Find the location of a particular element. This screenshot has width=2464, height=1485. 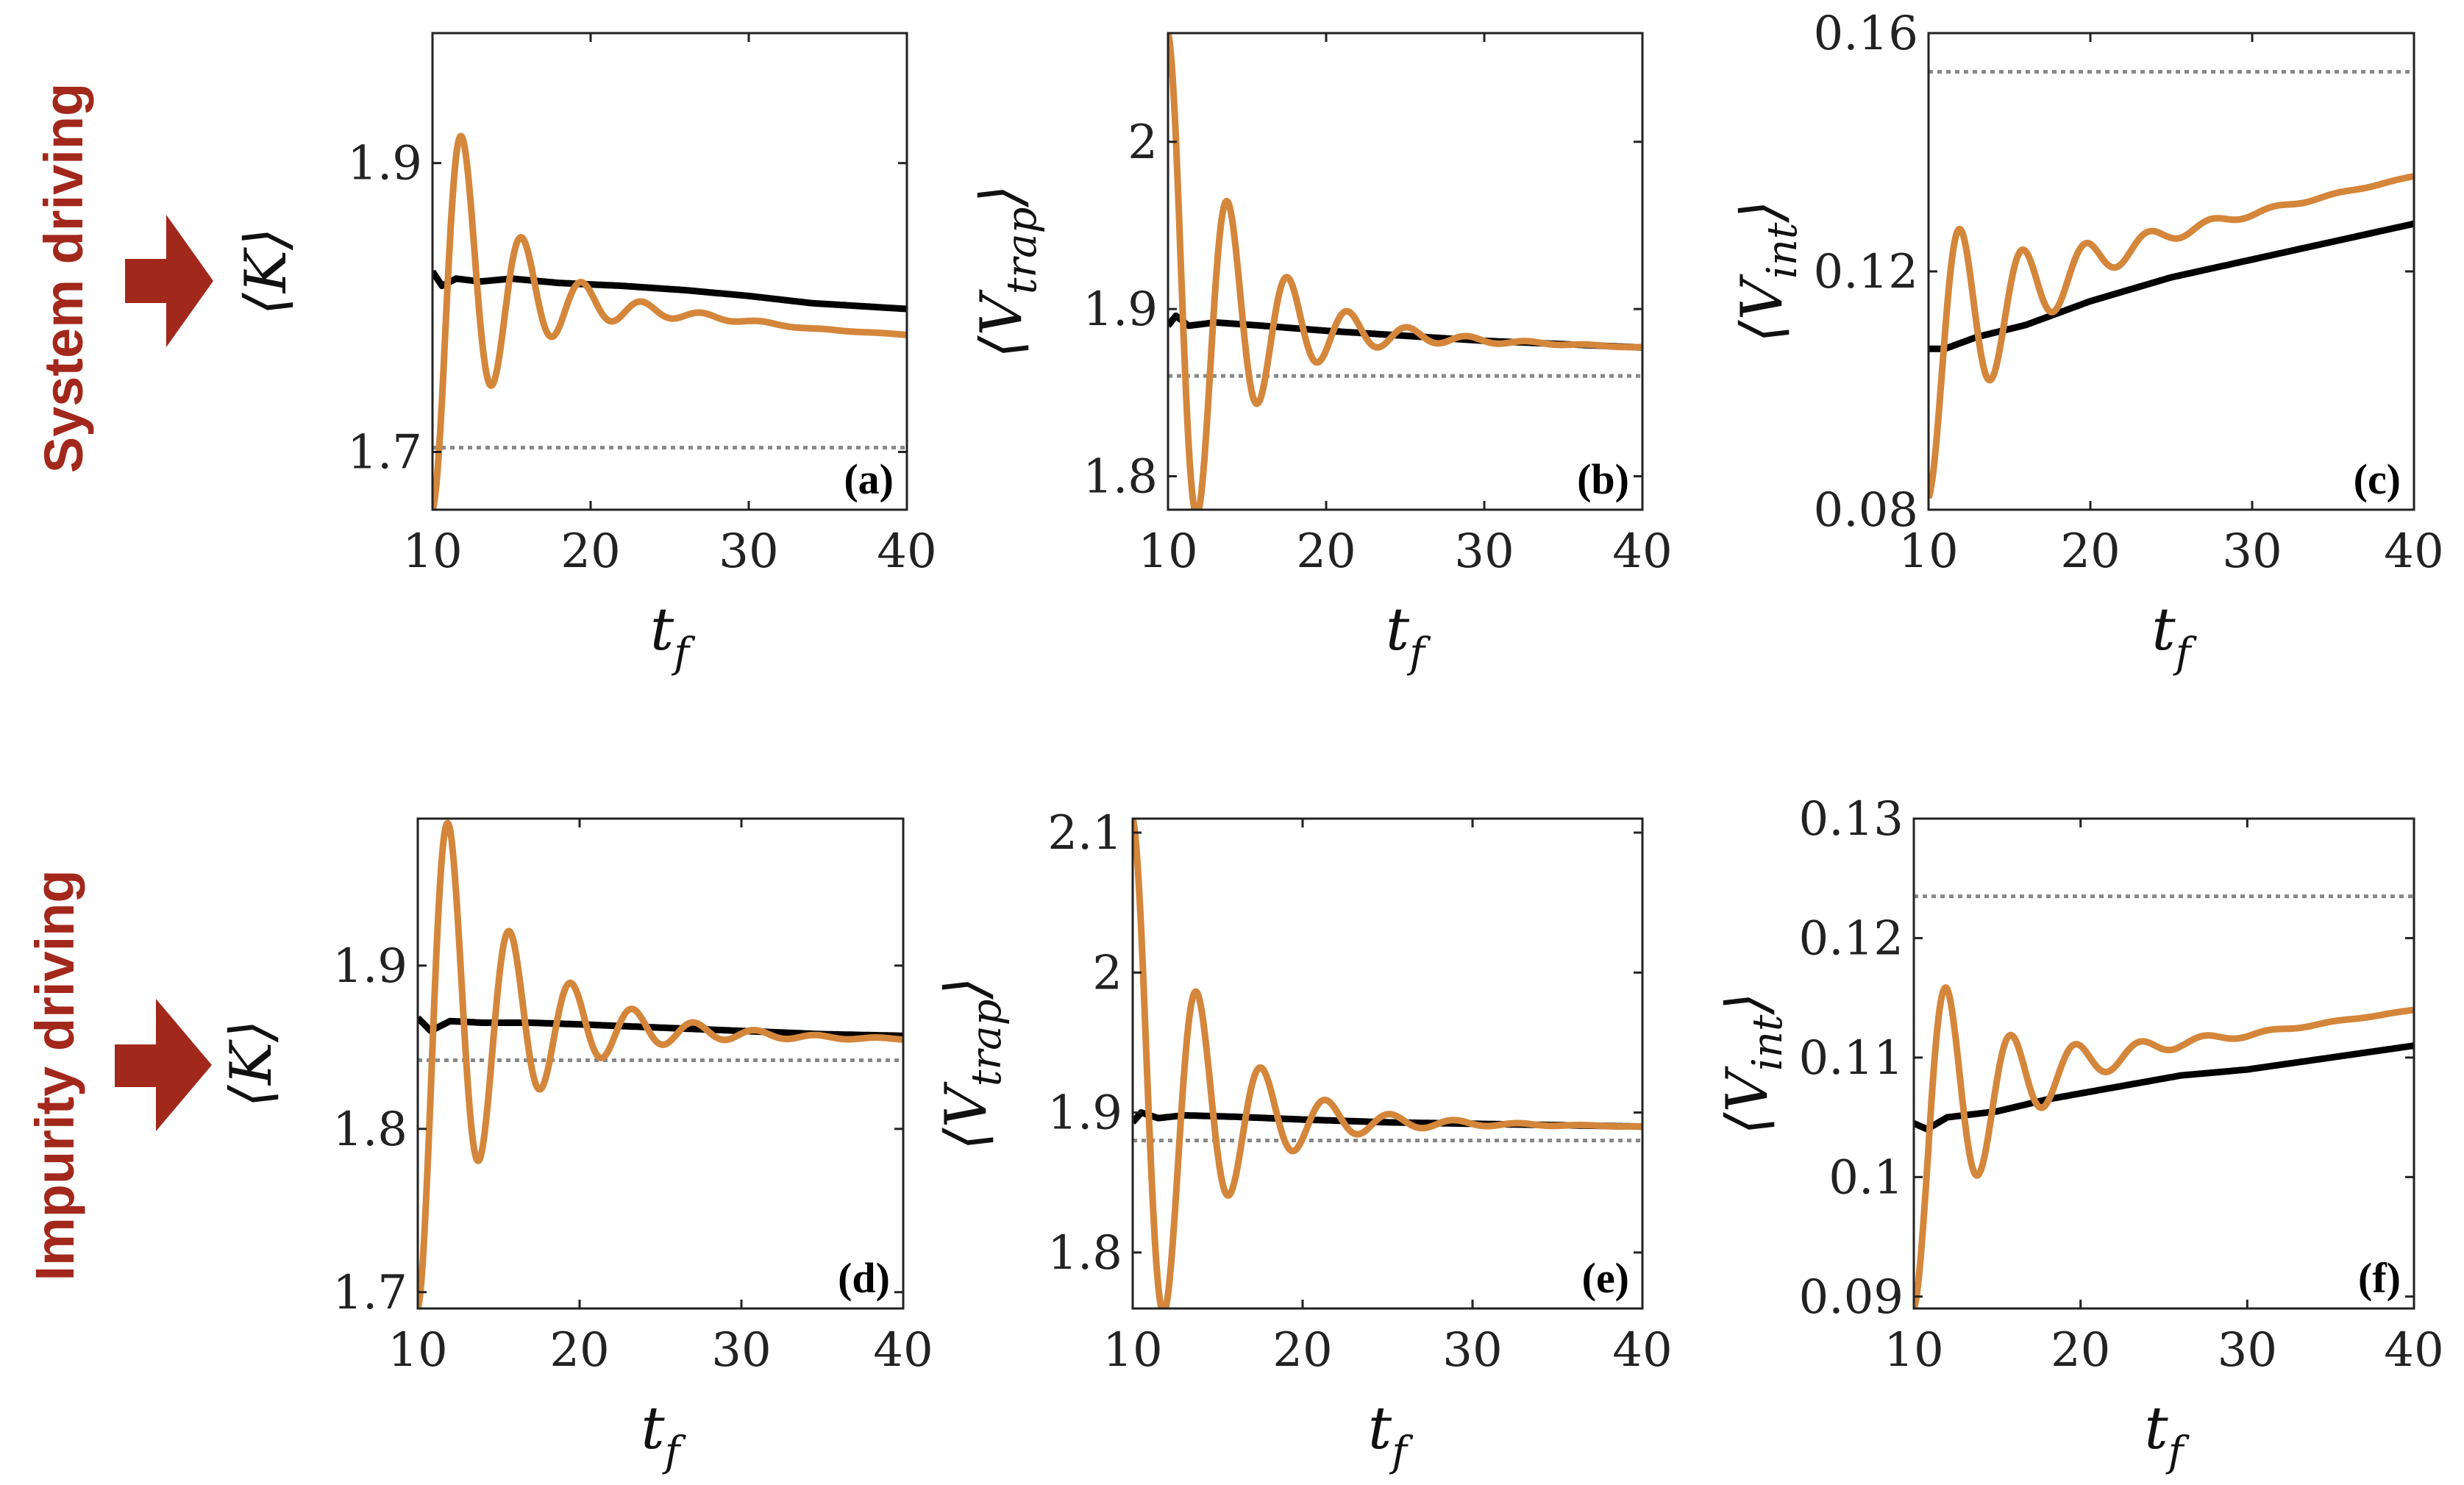

panel-e: 10 20 30 40 1.8 1.9 2 2.1 tf ⟨Vtrap⟩ (e) is located at coordinates (1303, 1141).